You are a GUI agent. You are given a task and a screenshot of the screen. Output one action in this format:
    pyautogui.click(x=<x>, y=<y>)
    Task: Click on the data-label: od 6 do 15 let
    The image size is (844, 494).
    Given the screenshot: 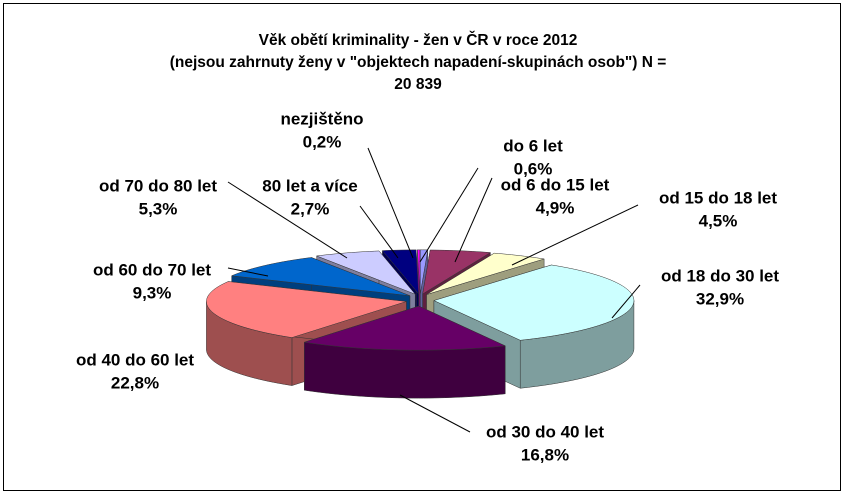 What is the action you would take?
    pyautogui.click(x=555, y=184)
    